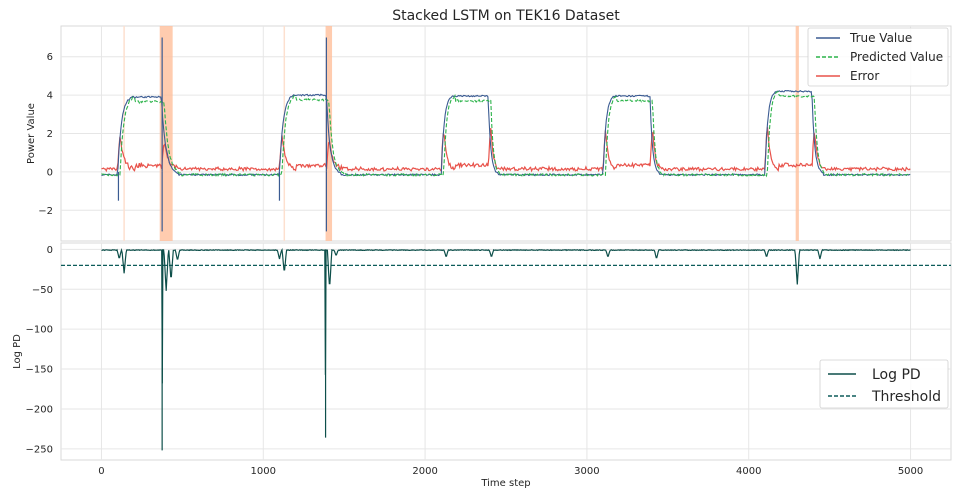 The image size is (977, 491). I want to click on chart-title: Stacked LSTM on TEK16 Dataset, so click(506, 16).